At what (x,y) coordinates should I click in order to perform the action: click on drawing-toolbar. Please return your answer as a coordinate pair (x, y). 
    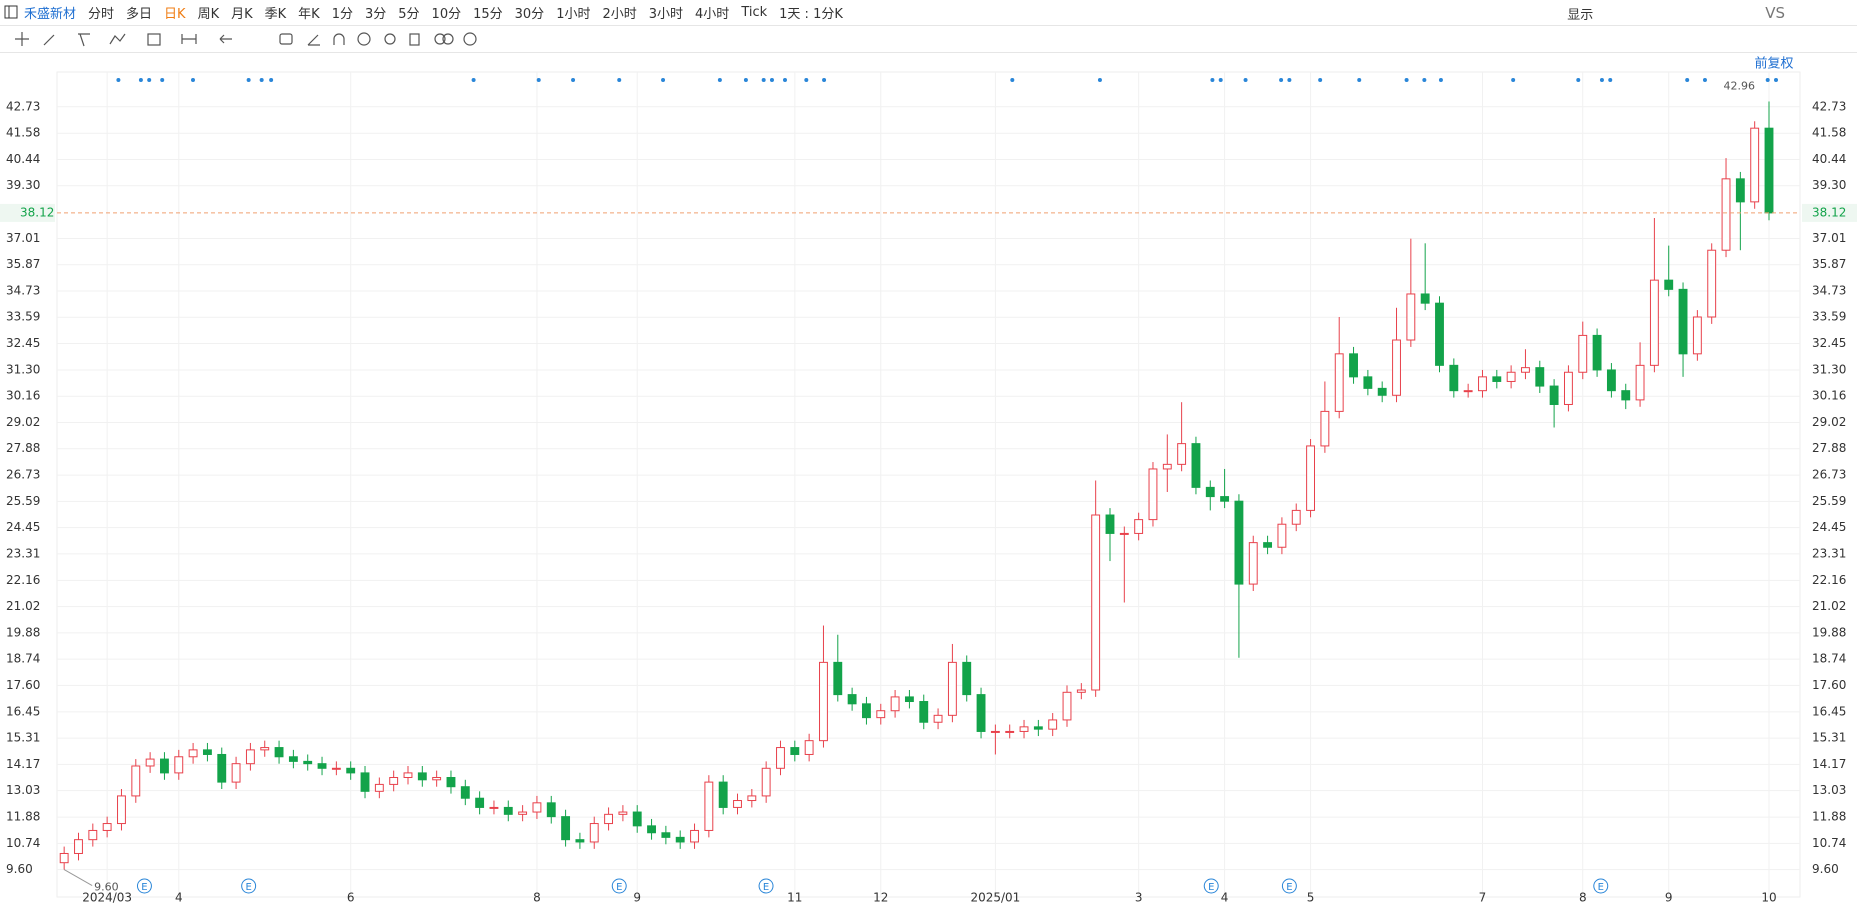
    Looking at the image, I should click on (928, 39).